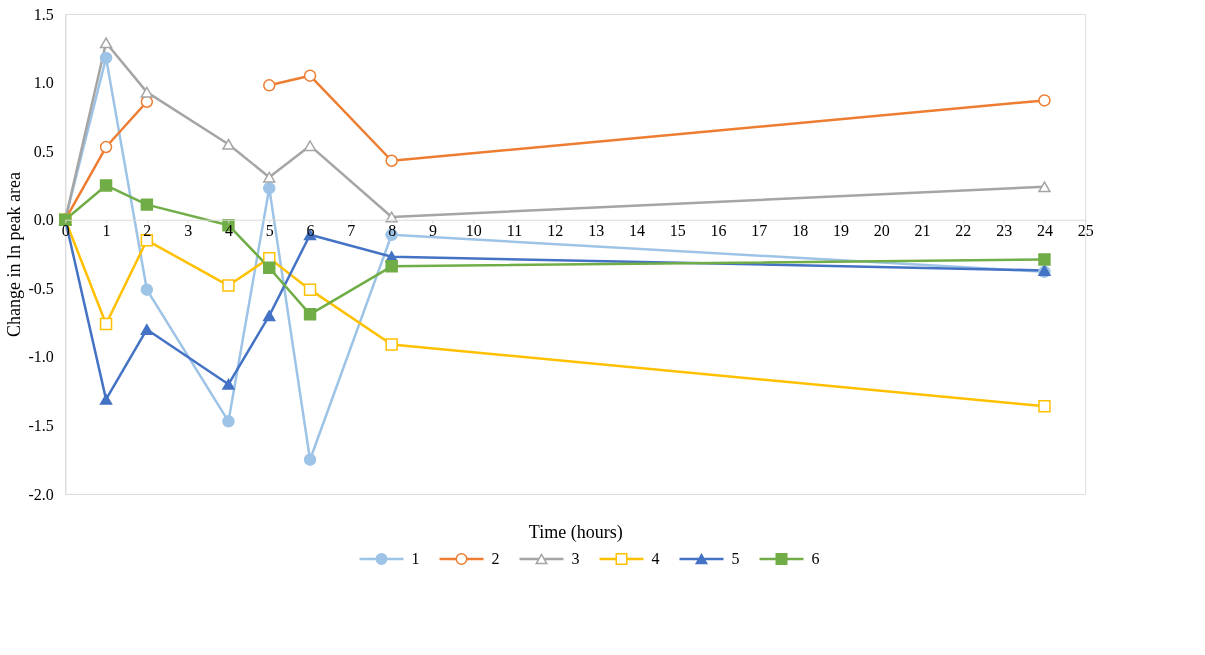 This screenshot has width=1205, height=655. Describe the element at coordinates (759, 231) in the screenshot. I see `x-tick-label: 17` at that location.